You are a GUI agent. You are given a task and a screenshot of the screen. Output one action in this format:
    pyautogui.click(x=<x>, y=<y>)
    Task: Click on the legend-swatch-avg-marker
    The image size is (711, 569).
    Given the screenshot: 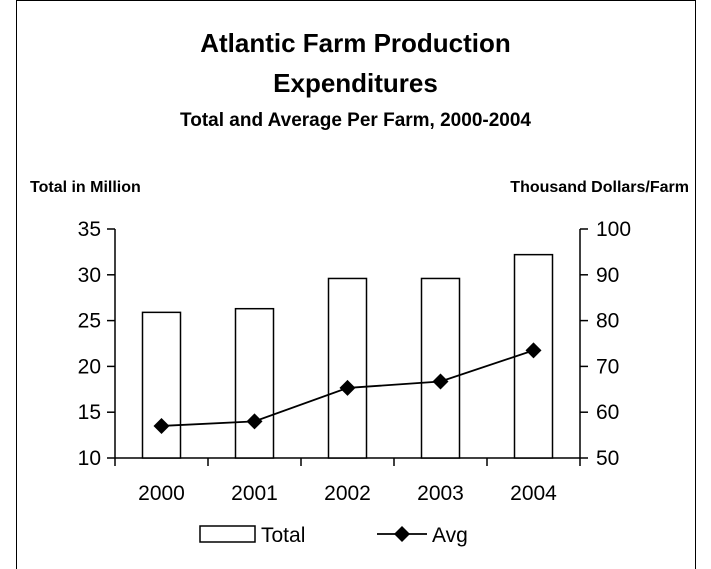 What is the action you would take?
    pyautogui.click(x=402, y=534)
    